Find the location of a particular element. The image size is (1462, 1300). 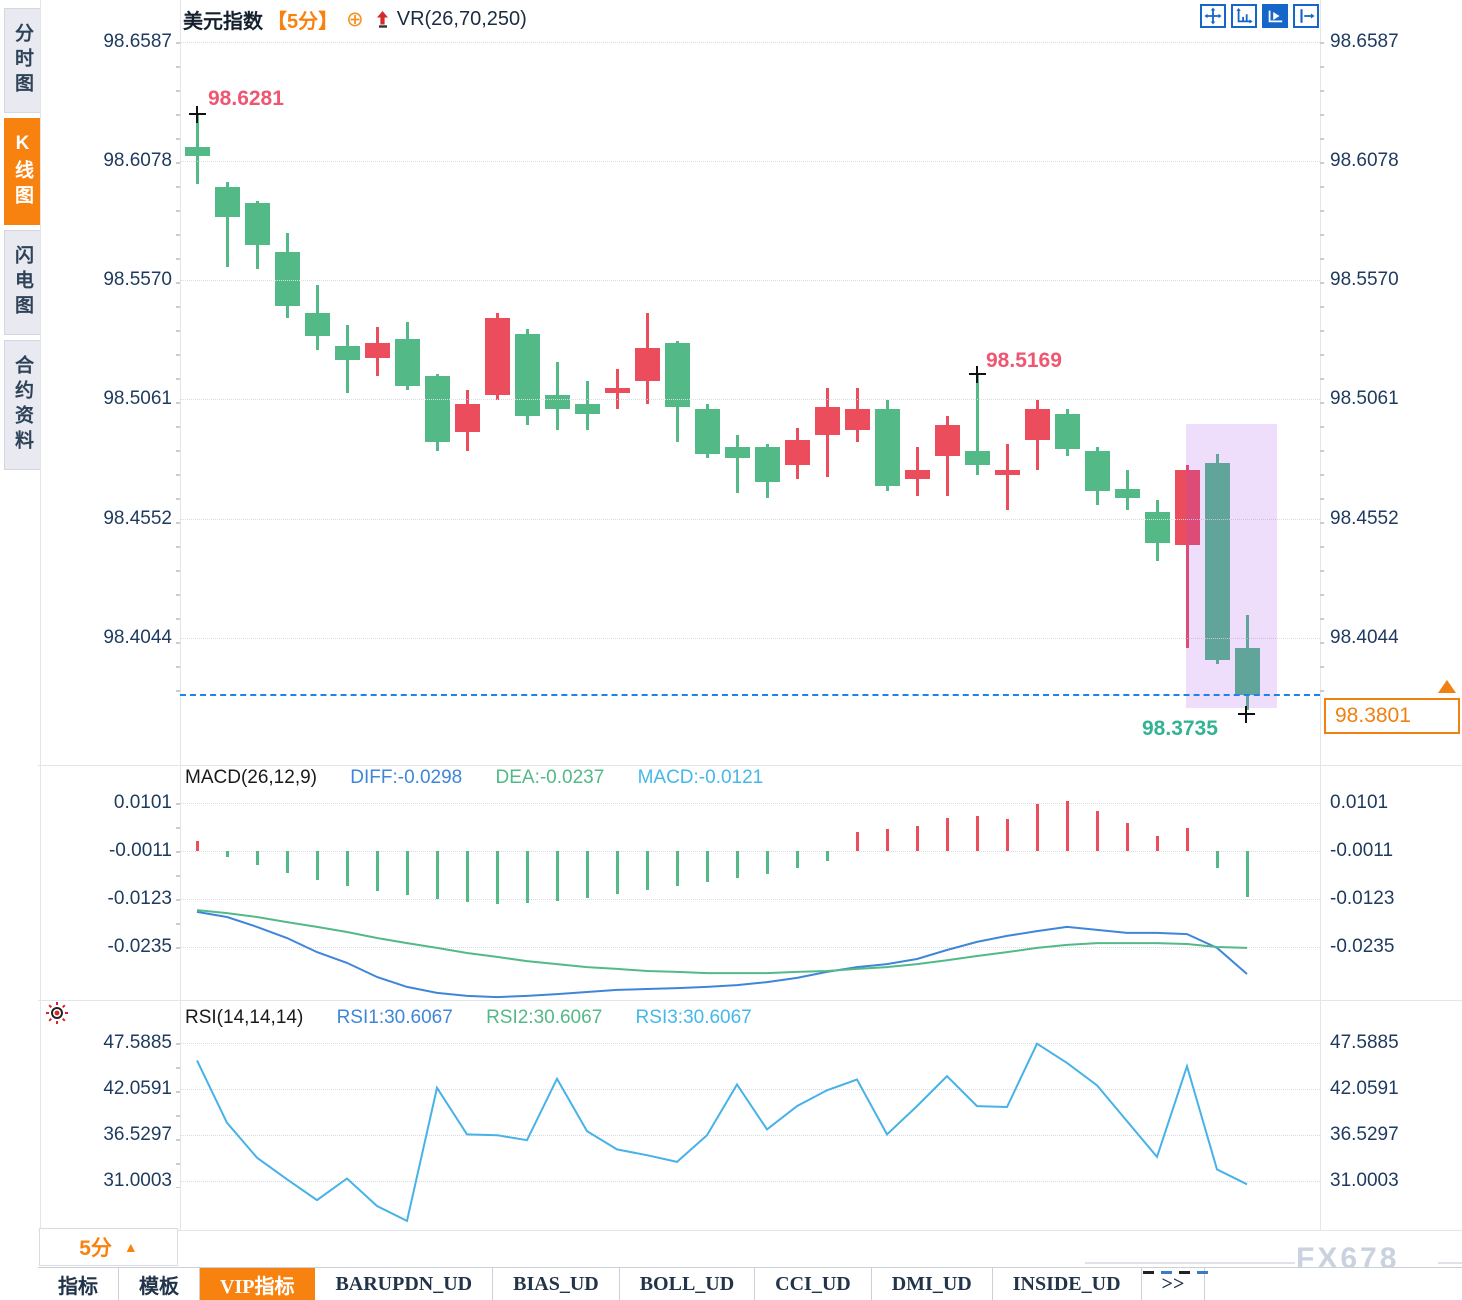

last-price-tag: 98.3801 is located at coordinates (1392, 716).